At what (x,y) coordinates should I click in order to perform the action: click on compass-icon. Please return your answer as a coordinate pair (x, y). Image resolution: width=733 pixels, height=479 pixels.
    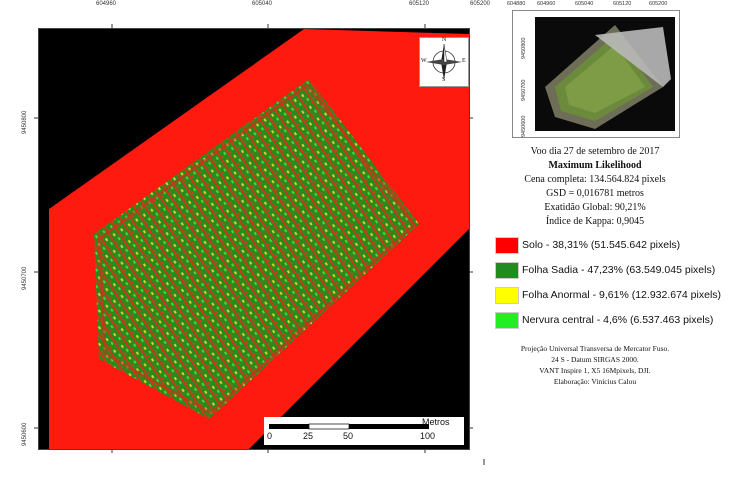
    Looking at the image, I should click on (444, 61).